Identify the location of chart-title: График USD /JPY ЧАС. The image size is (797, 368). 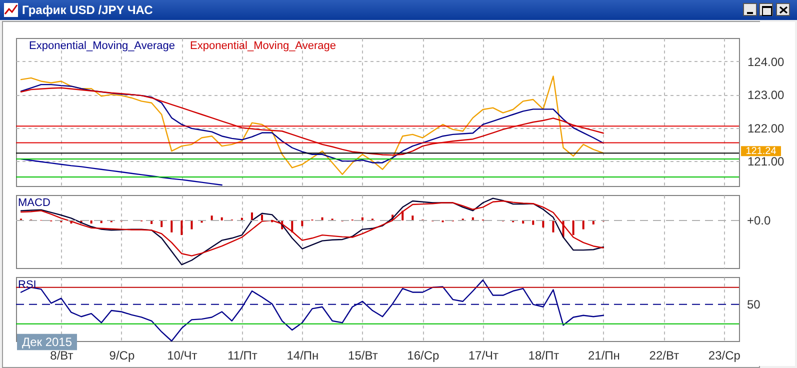
(87, 10).